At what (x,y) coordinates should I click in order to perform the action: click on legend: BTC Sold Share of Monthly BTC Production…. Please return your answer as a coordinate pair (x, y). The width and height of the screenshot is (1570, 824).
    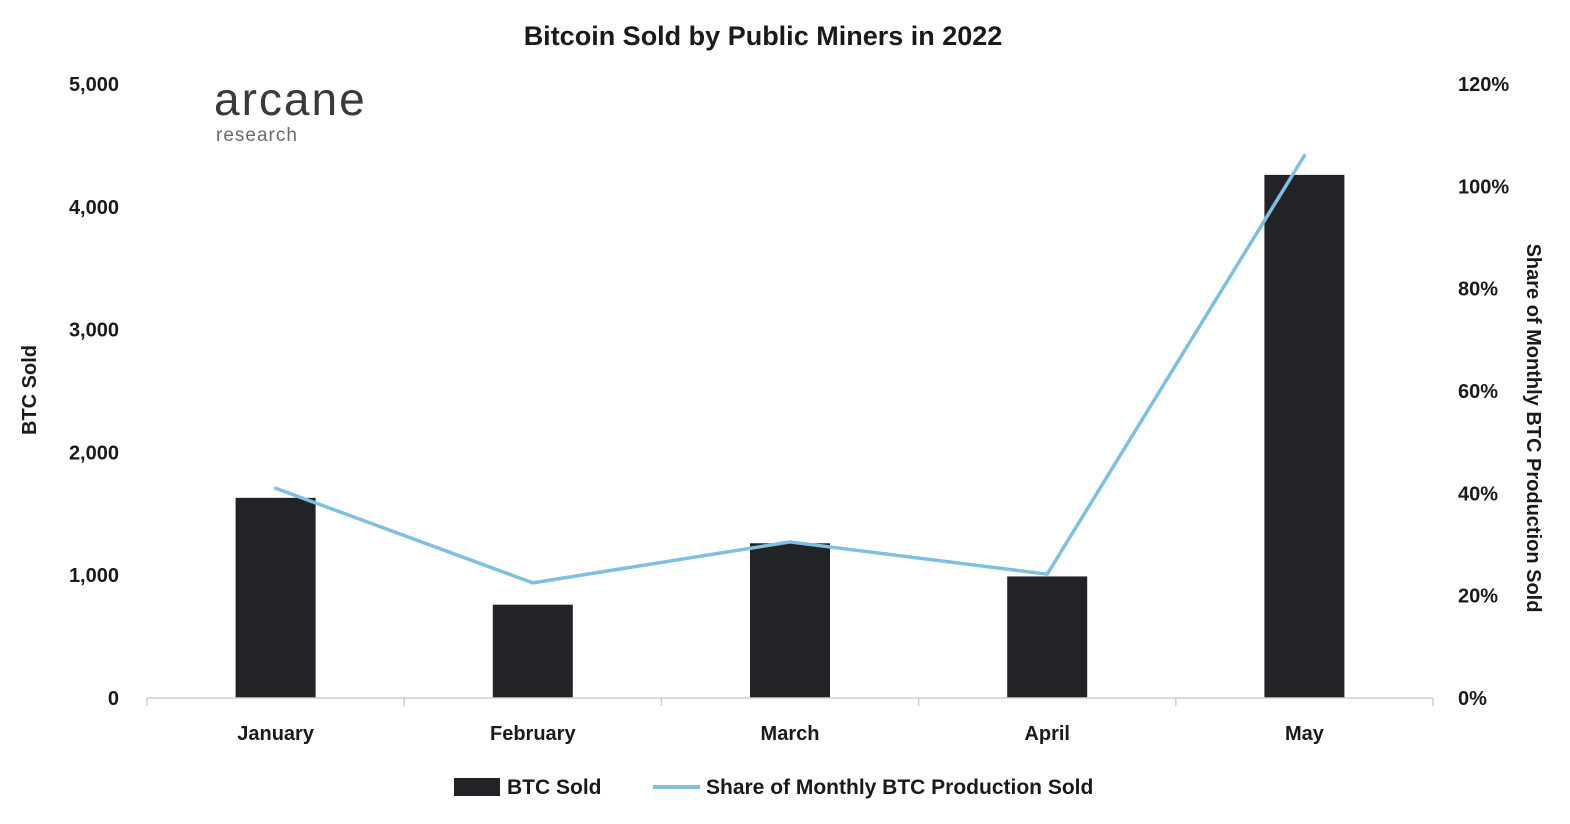
    Looking at the image, I should click on (773, 787).